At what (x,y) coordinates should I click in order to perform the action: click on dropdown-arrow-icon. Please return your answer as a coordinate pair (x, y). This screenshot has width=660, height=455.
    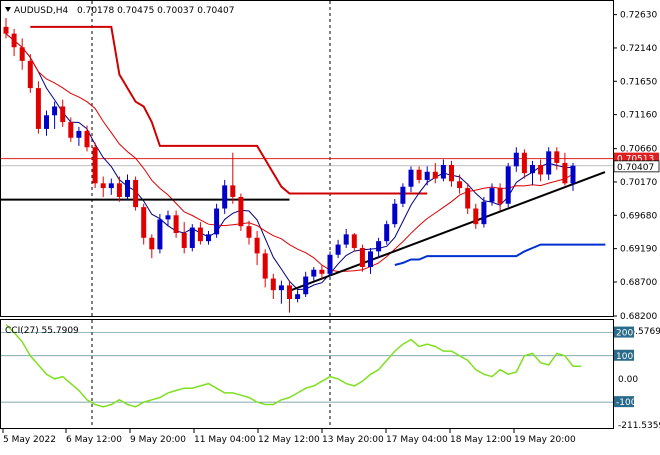
    Looking at the image, I should click on (8, 9).